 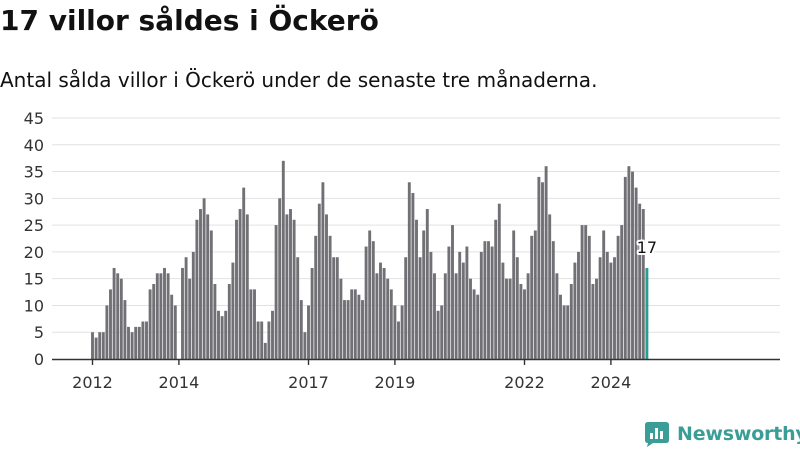 I want to click on data-labels: 17, so click(x=647, y=247).